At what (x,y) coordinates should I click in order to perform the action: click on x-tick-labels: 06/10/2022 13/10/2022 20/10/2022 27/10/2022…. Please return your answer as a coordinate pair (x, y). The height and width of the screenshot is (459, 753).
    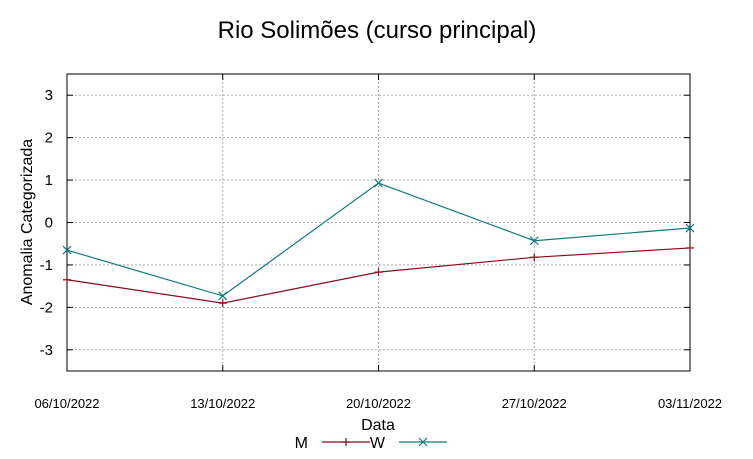
    Looking at the image, I should click on (378, 403).